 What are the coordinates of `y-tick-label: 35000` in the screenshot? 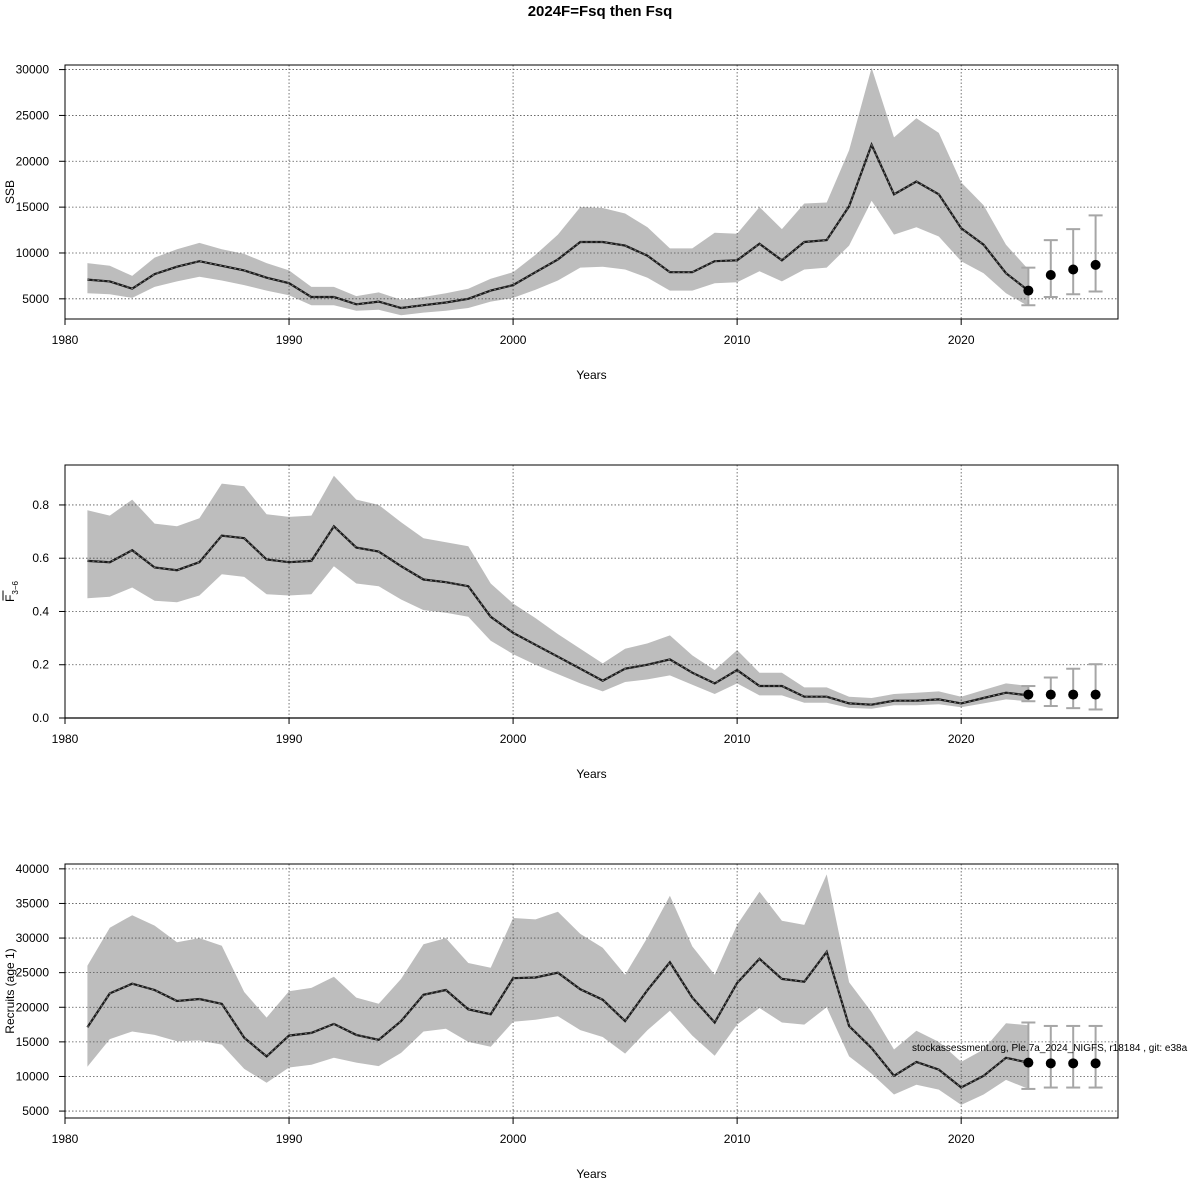 It's located at (33, 903).